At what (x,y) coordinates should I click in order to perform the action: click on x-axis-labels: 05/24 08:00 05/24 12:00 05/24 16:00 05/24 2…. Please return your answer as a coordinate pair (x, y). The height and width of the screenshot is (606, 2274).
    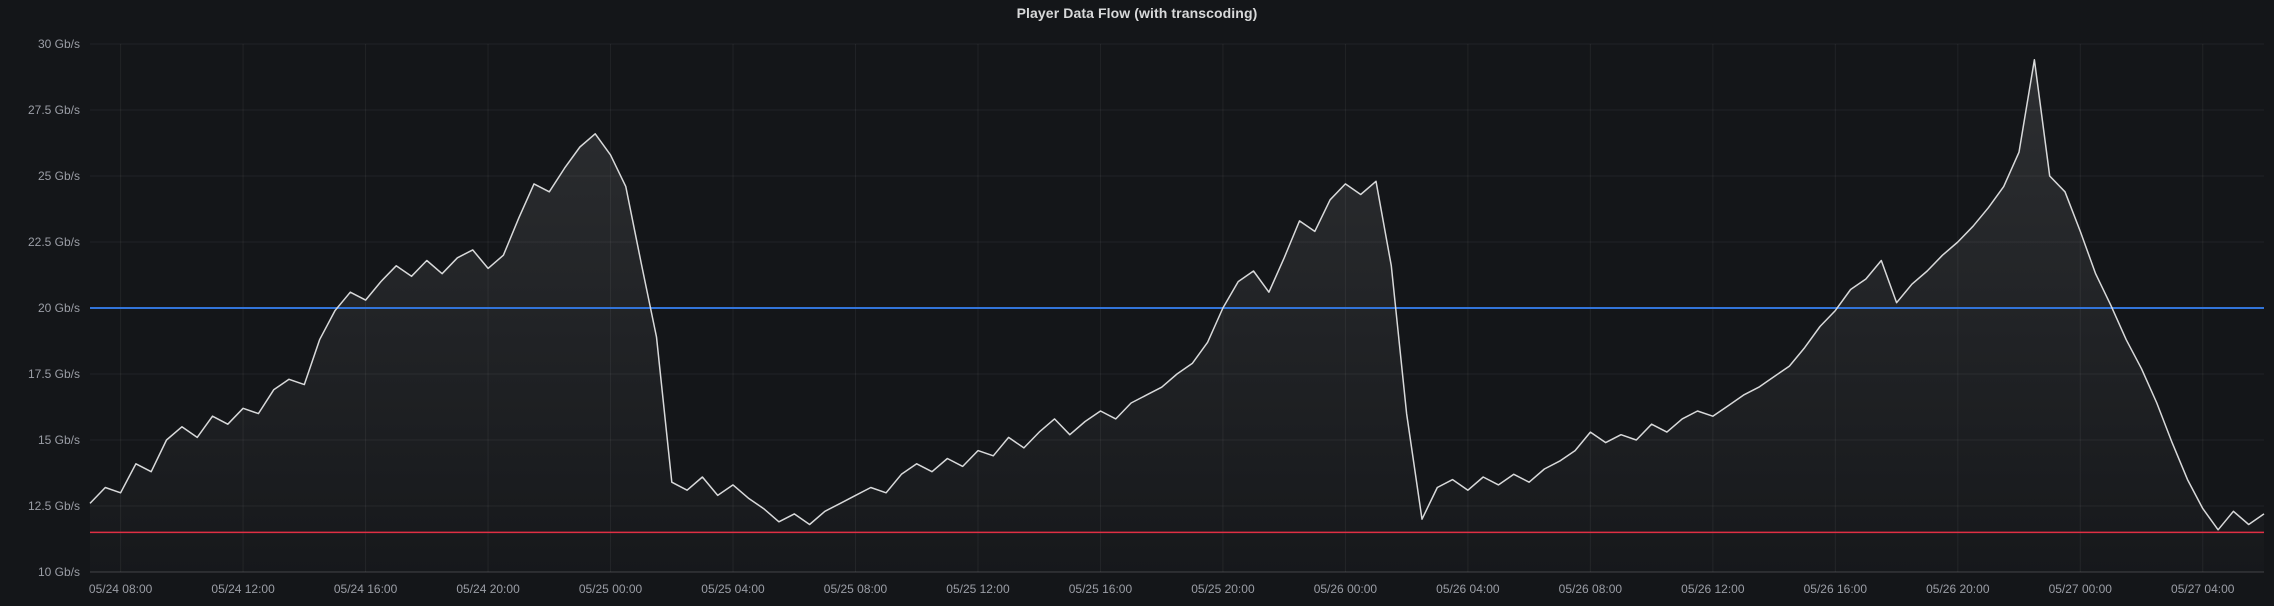
    Looking at the image, I should click on (1162, 589).